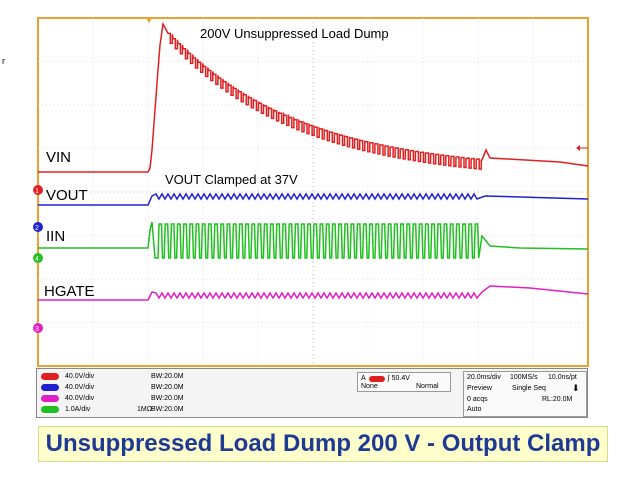  What do you see at coordinates (369, 386) in the screenshot?
I see `trigger-mode: None` at bounding box center [369, 386].